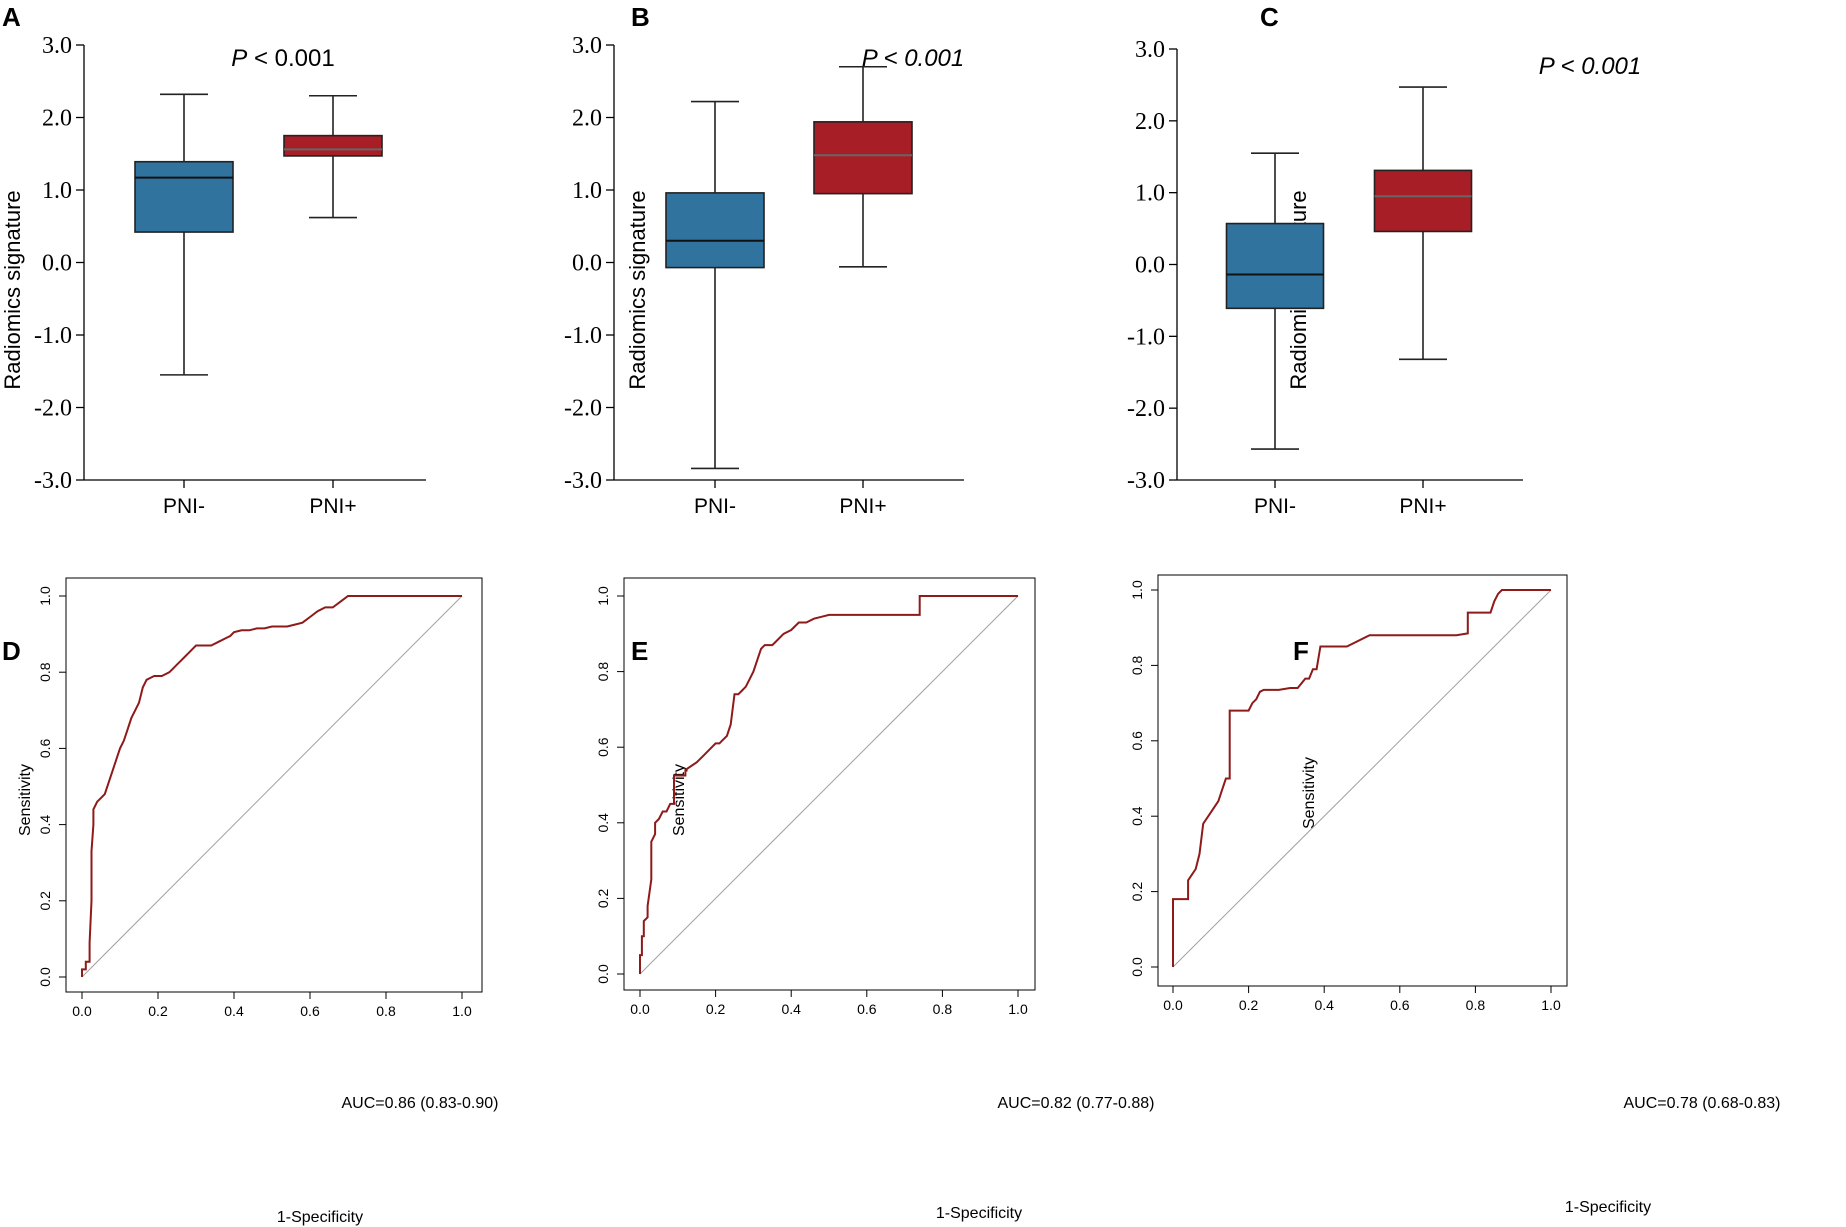 Image resolution: width=1846 pixels, height=1227 pixels. Describe the element at coordinates (603, 823) in the screenshot. I see `y-tick-label-e: 0.4` at that location.